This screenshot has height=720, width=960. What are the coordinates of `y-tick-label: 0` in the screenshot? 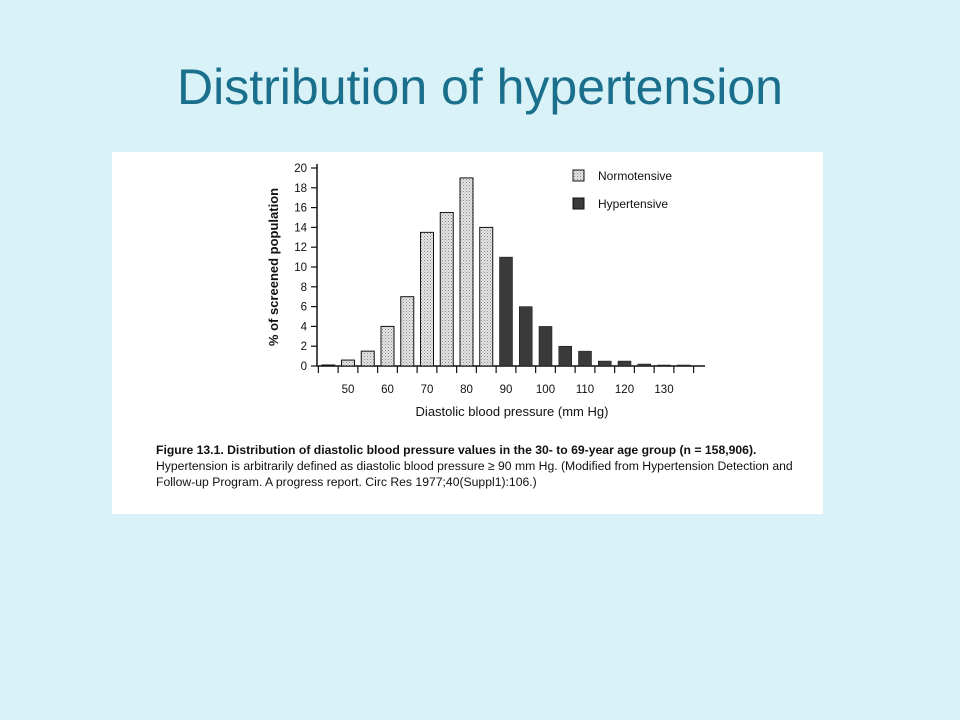 It's located at (304, 367).